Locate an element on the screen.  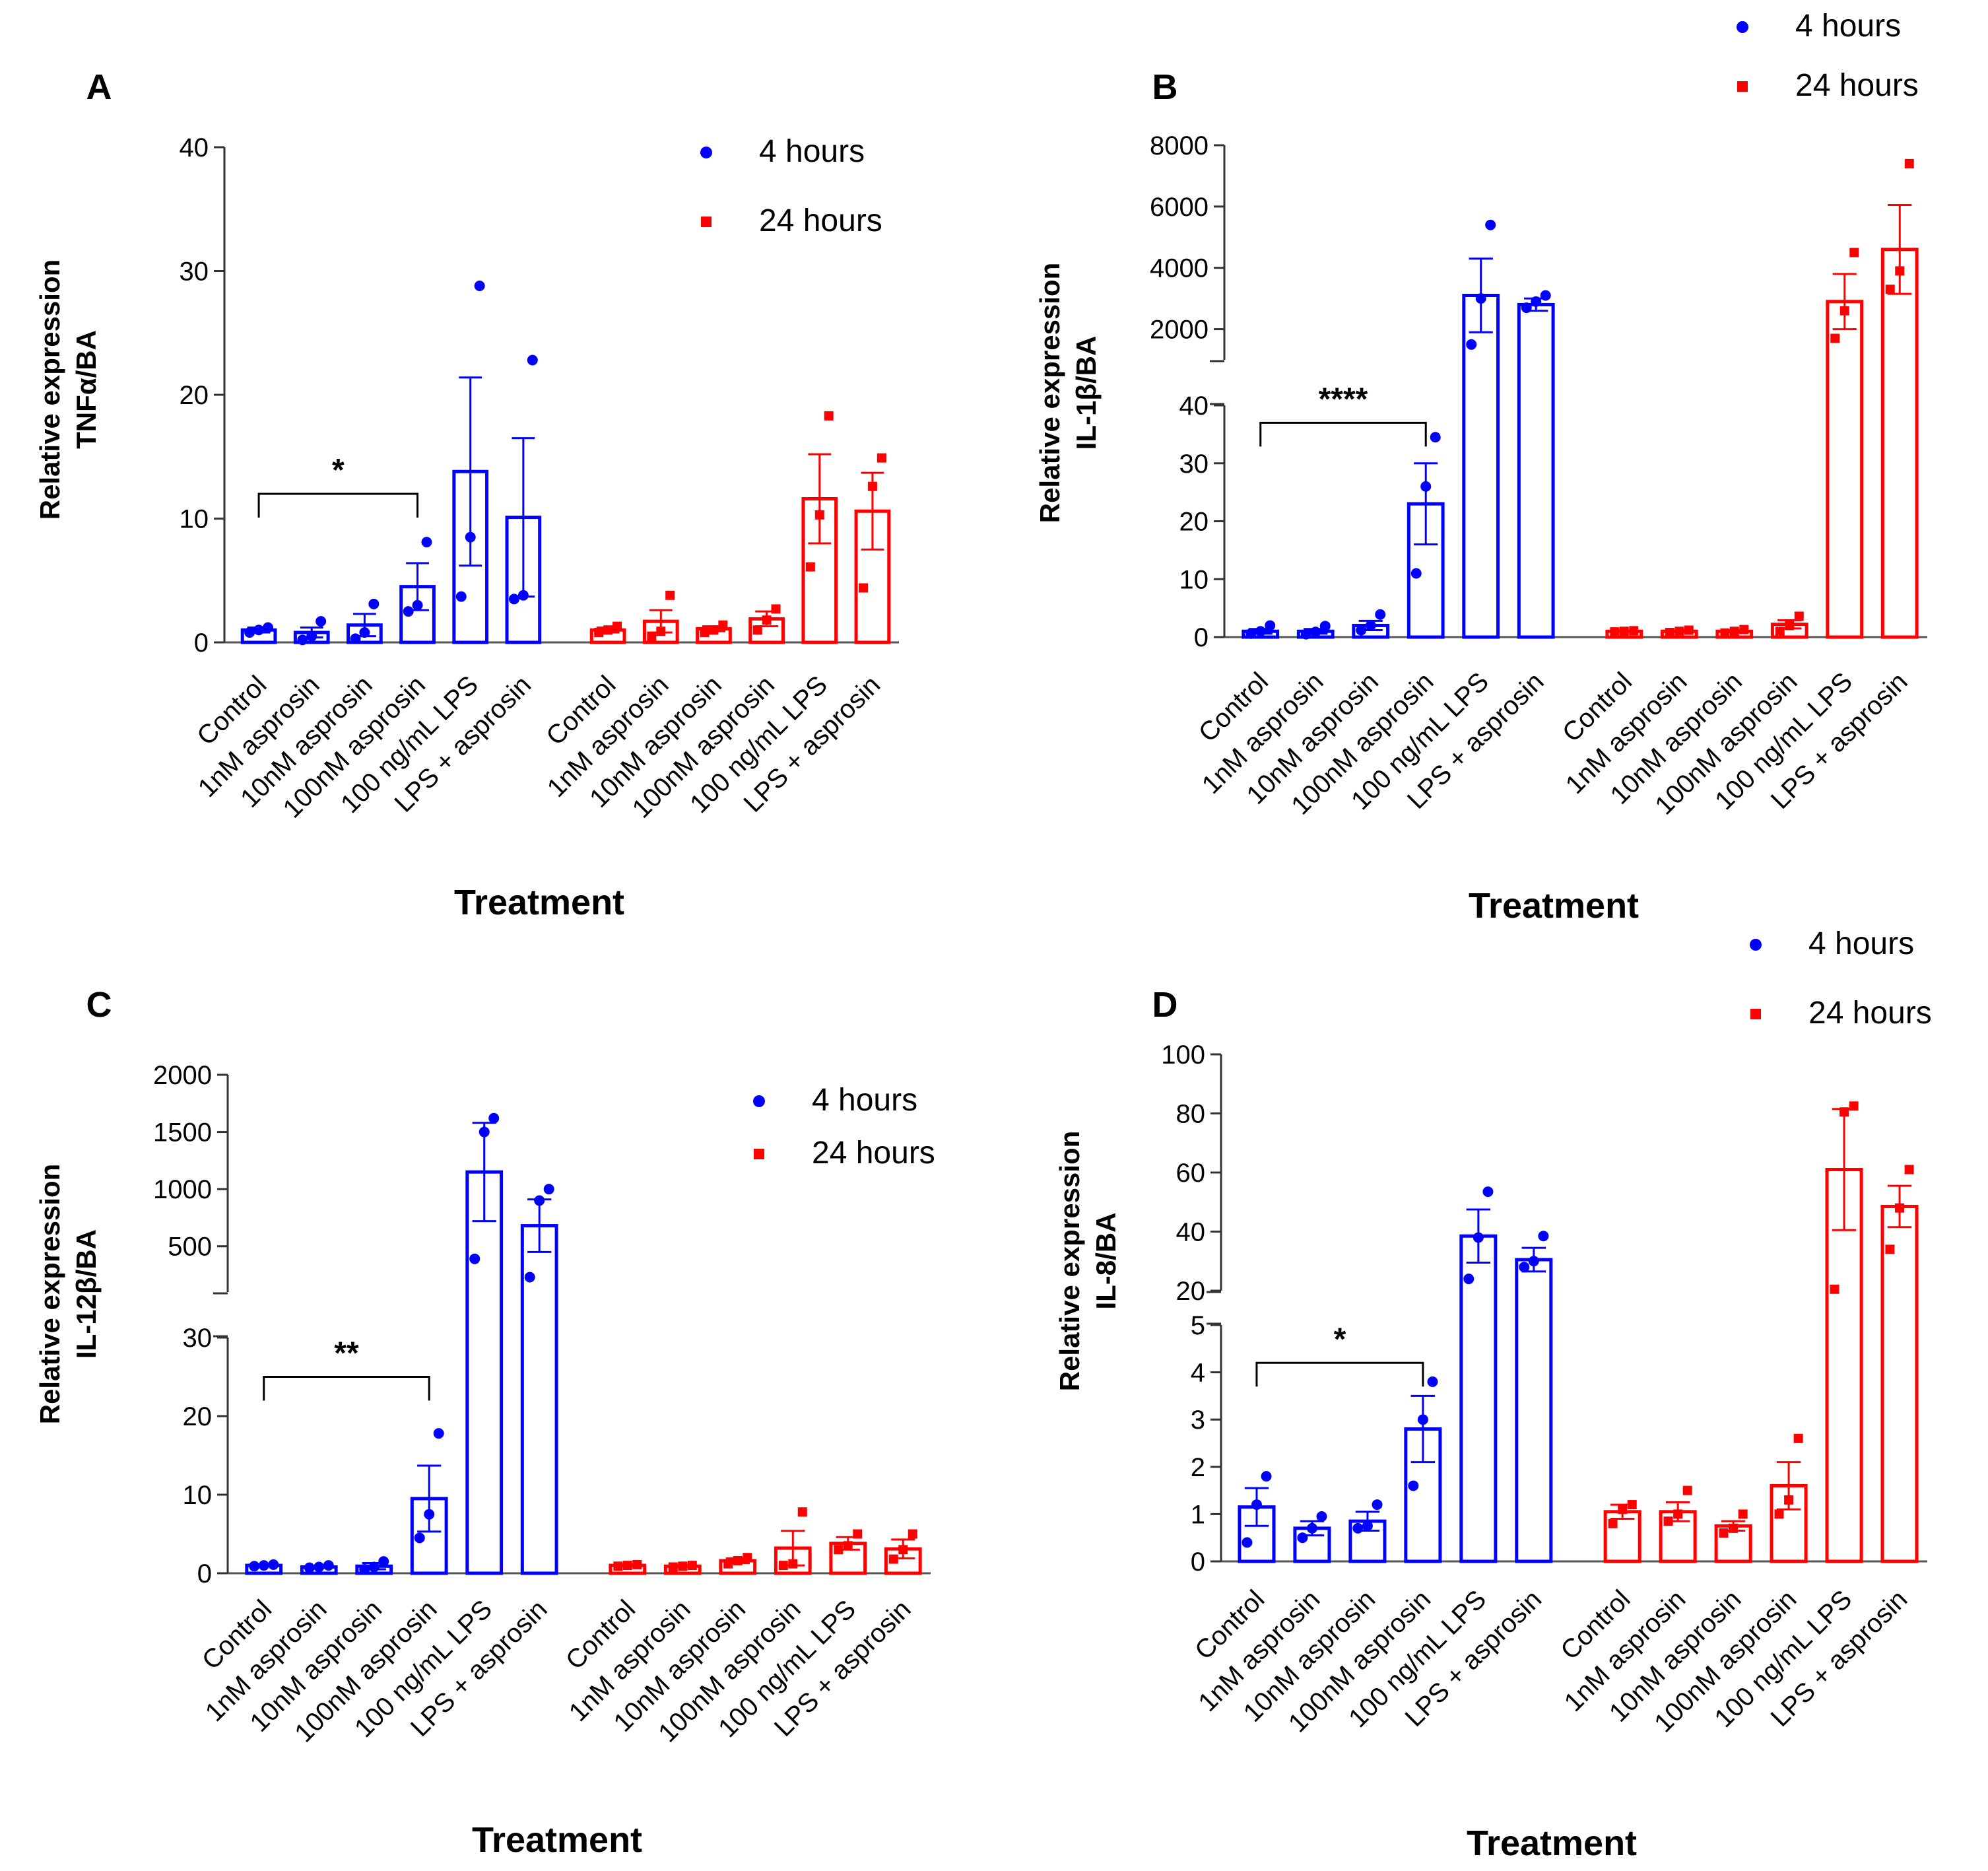
y-tick-label: 30 is located at coordinates (1194, 464).